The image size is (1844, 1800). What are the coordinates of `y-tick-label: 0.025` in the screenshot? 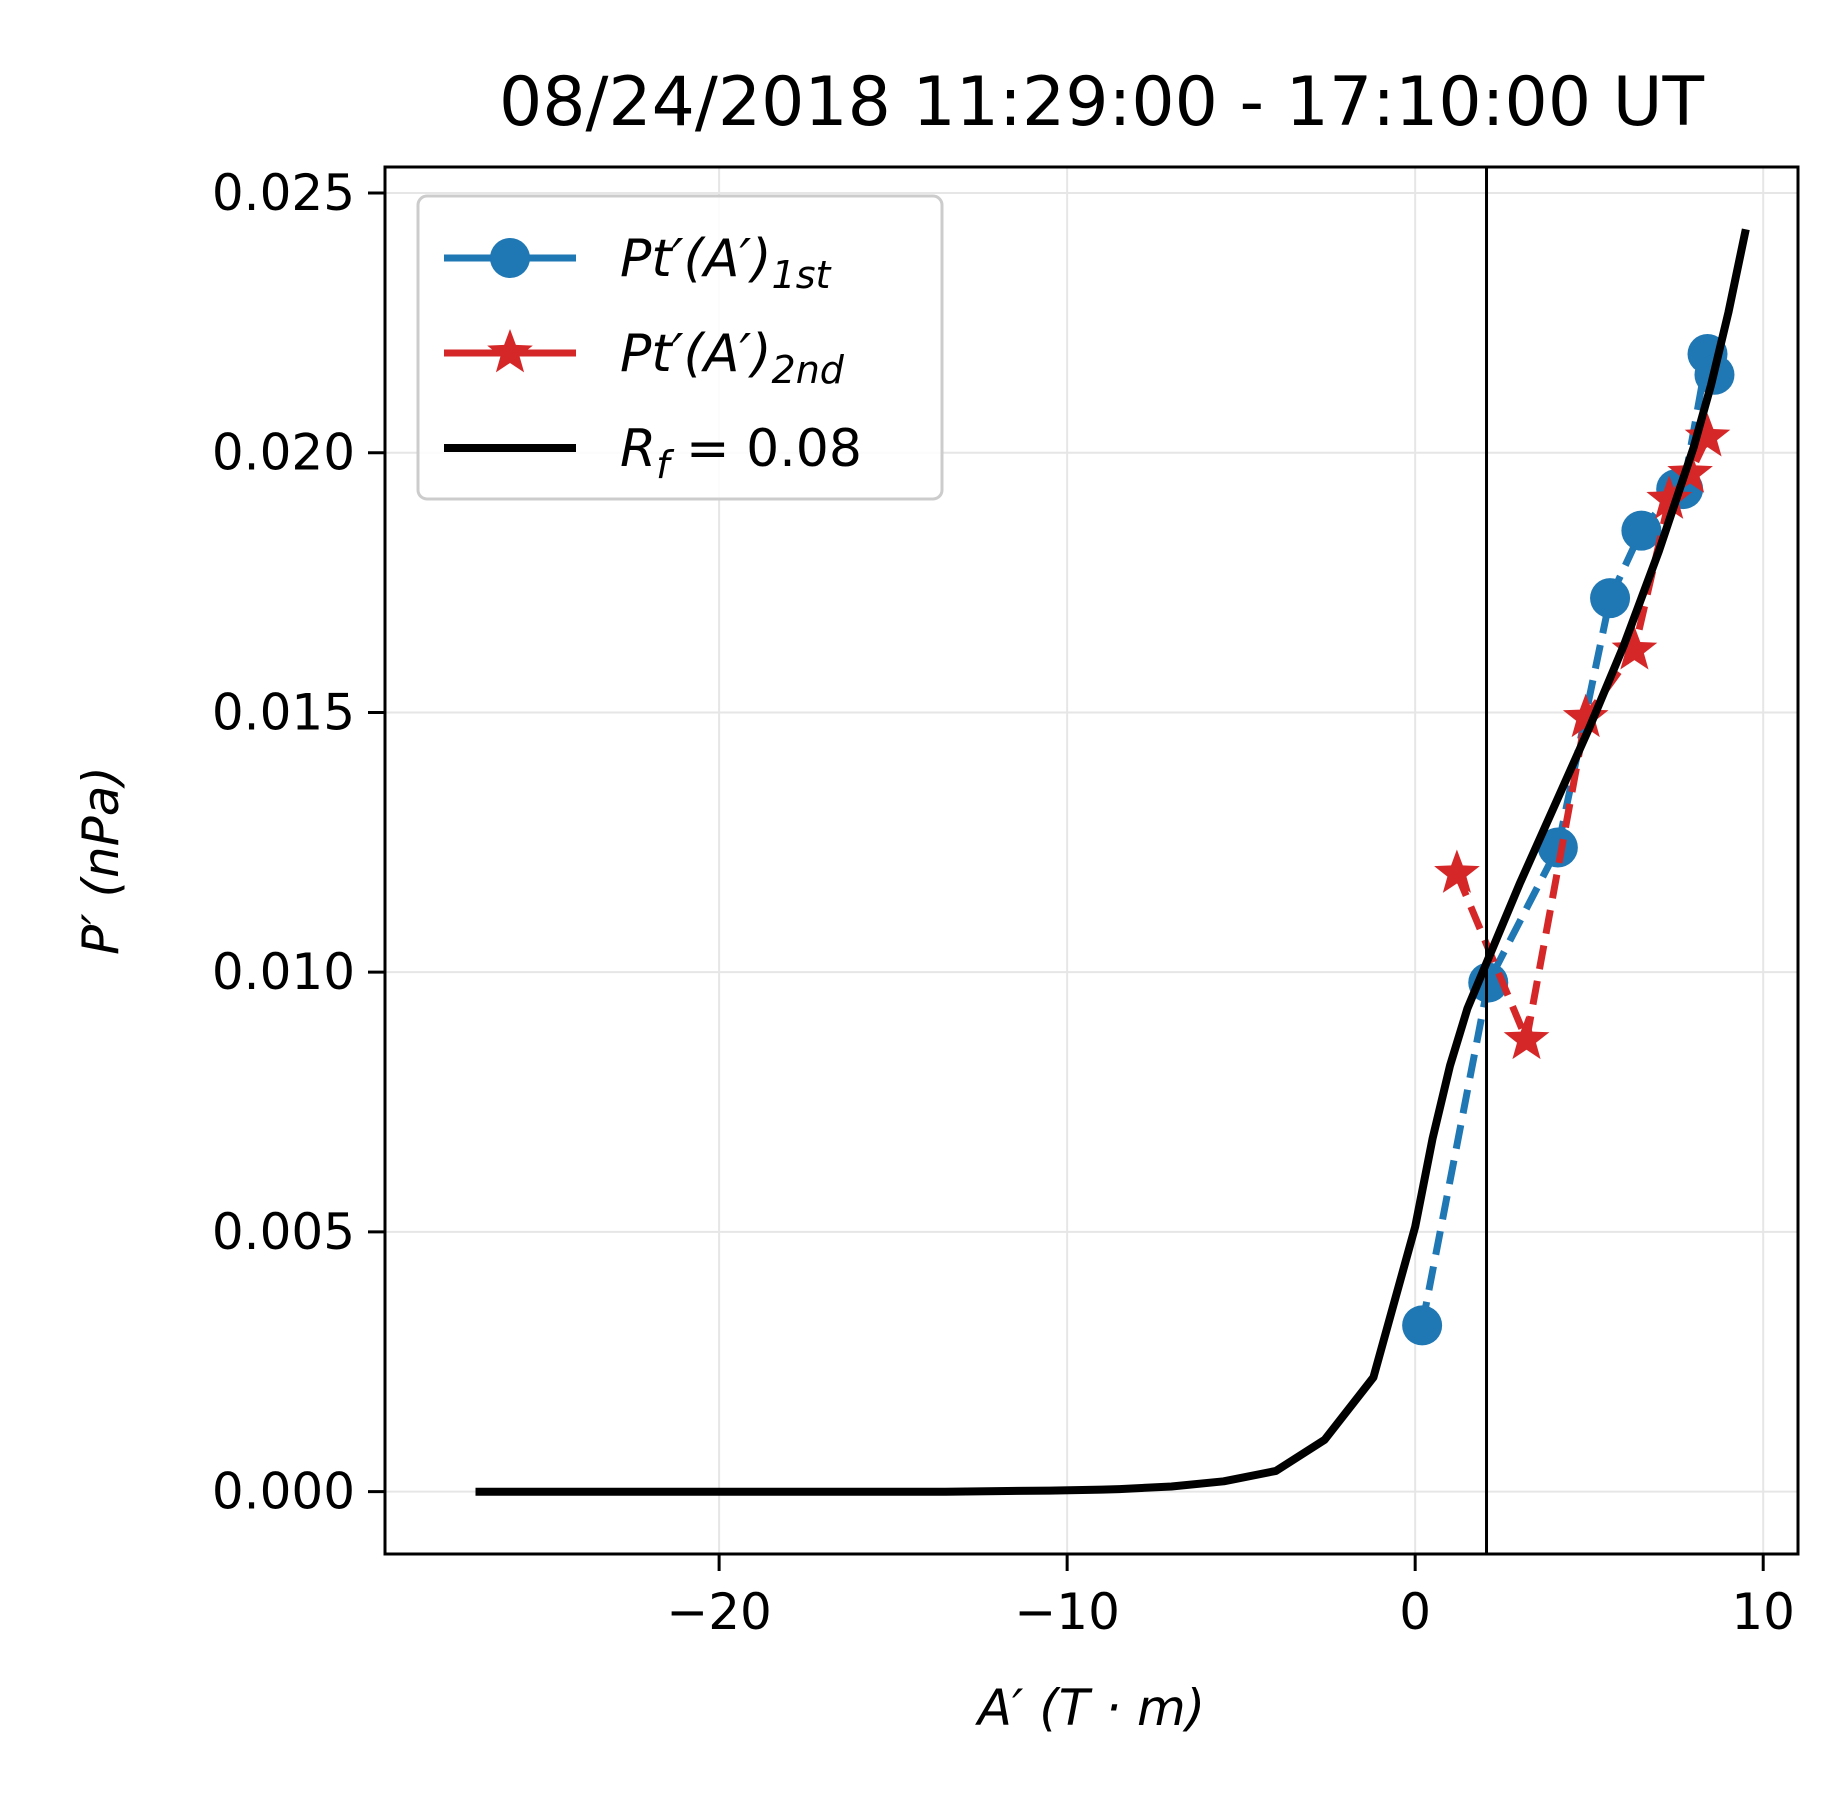 It's located at (283, 193).